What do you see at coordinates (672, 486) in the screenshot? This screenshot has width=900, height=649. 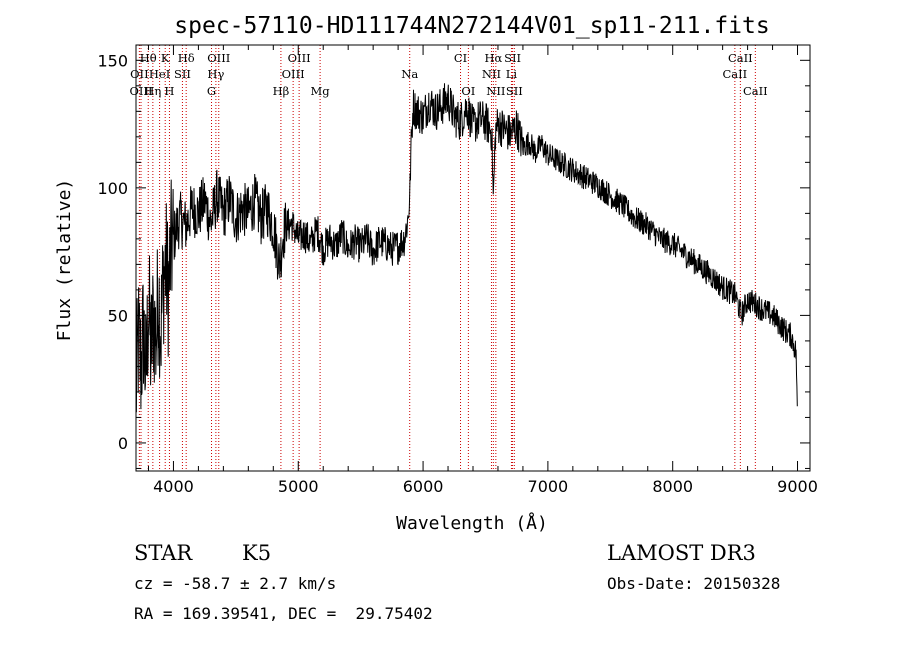 I see `x-tick-label: 8000` at bounding box center [672, 486].